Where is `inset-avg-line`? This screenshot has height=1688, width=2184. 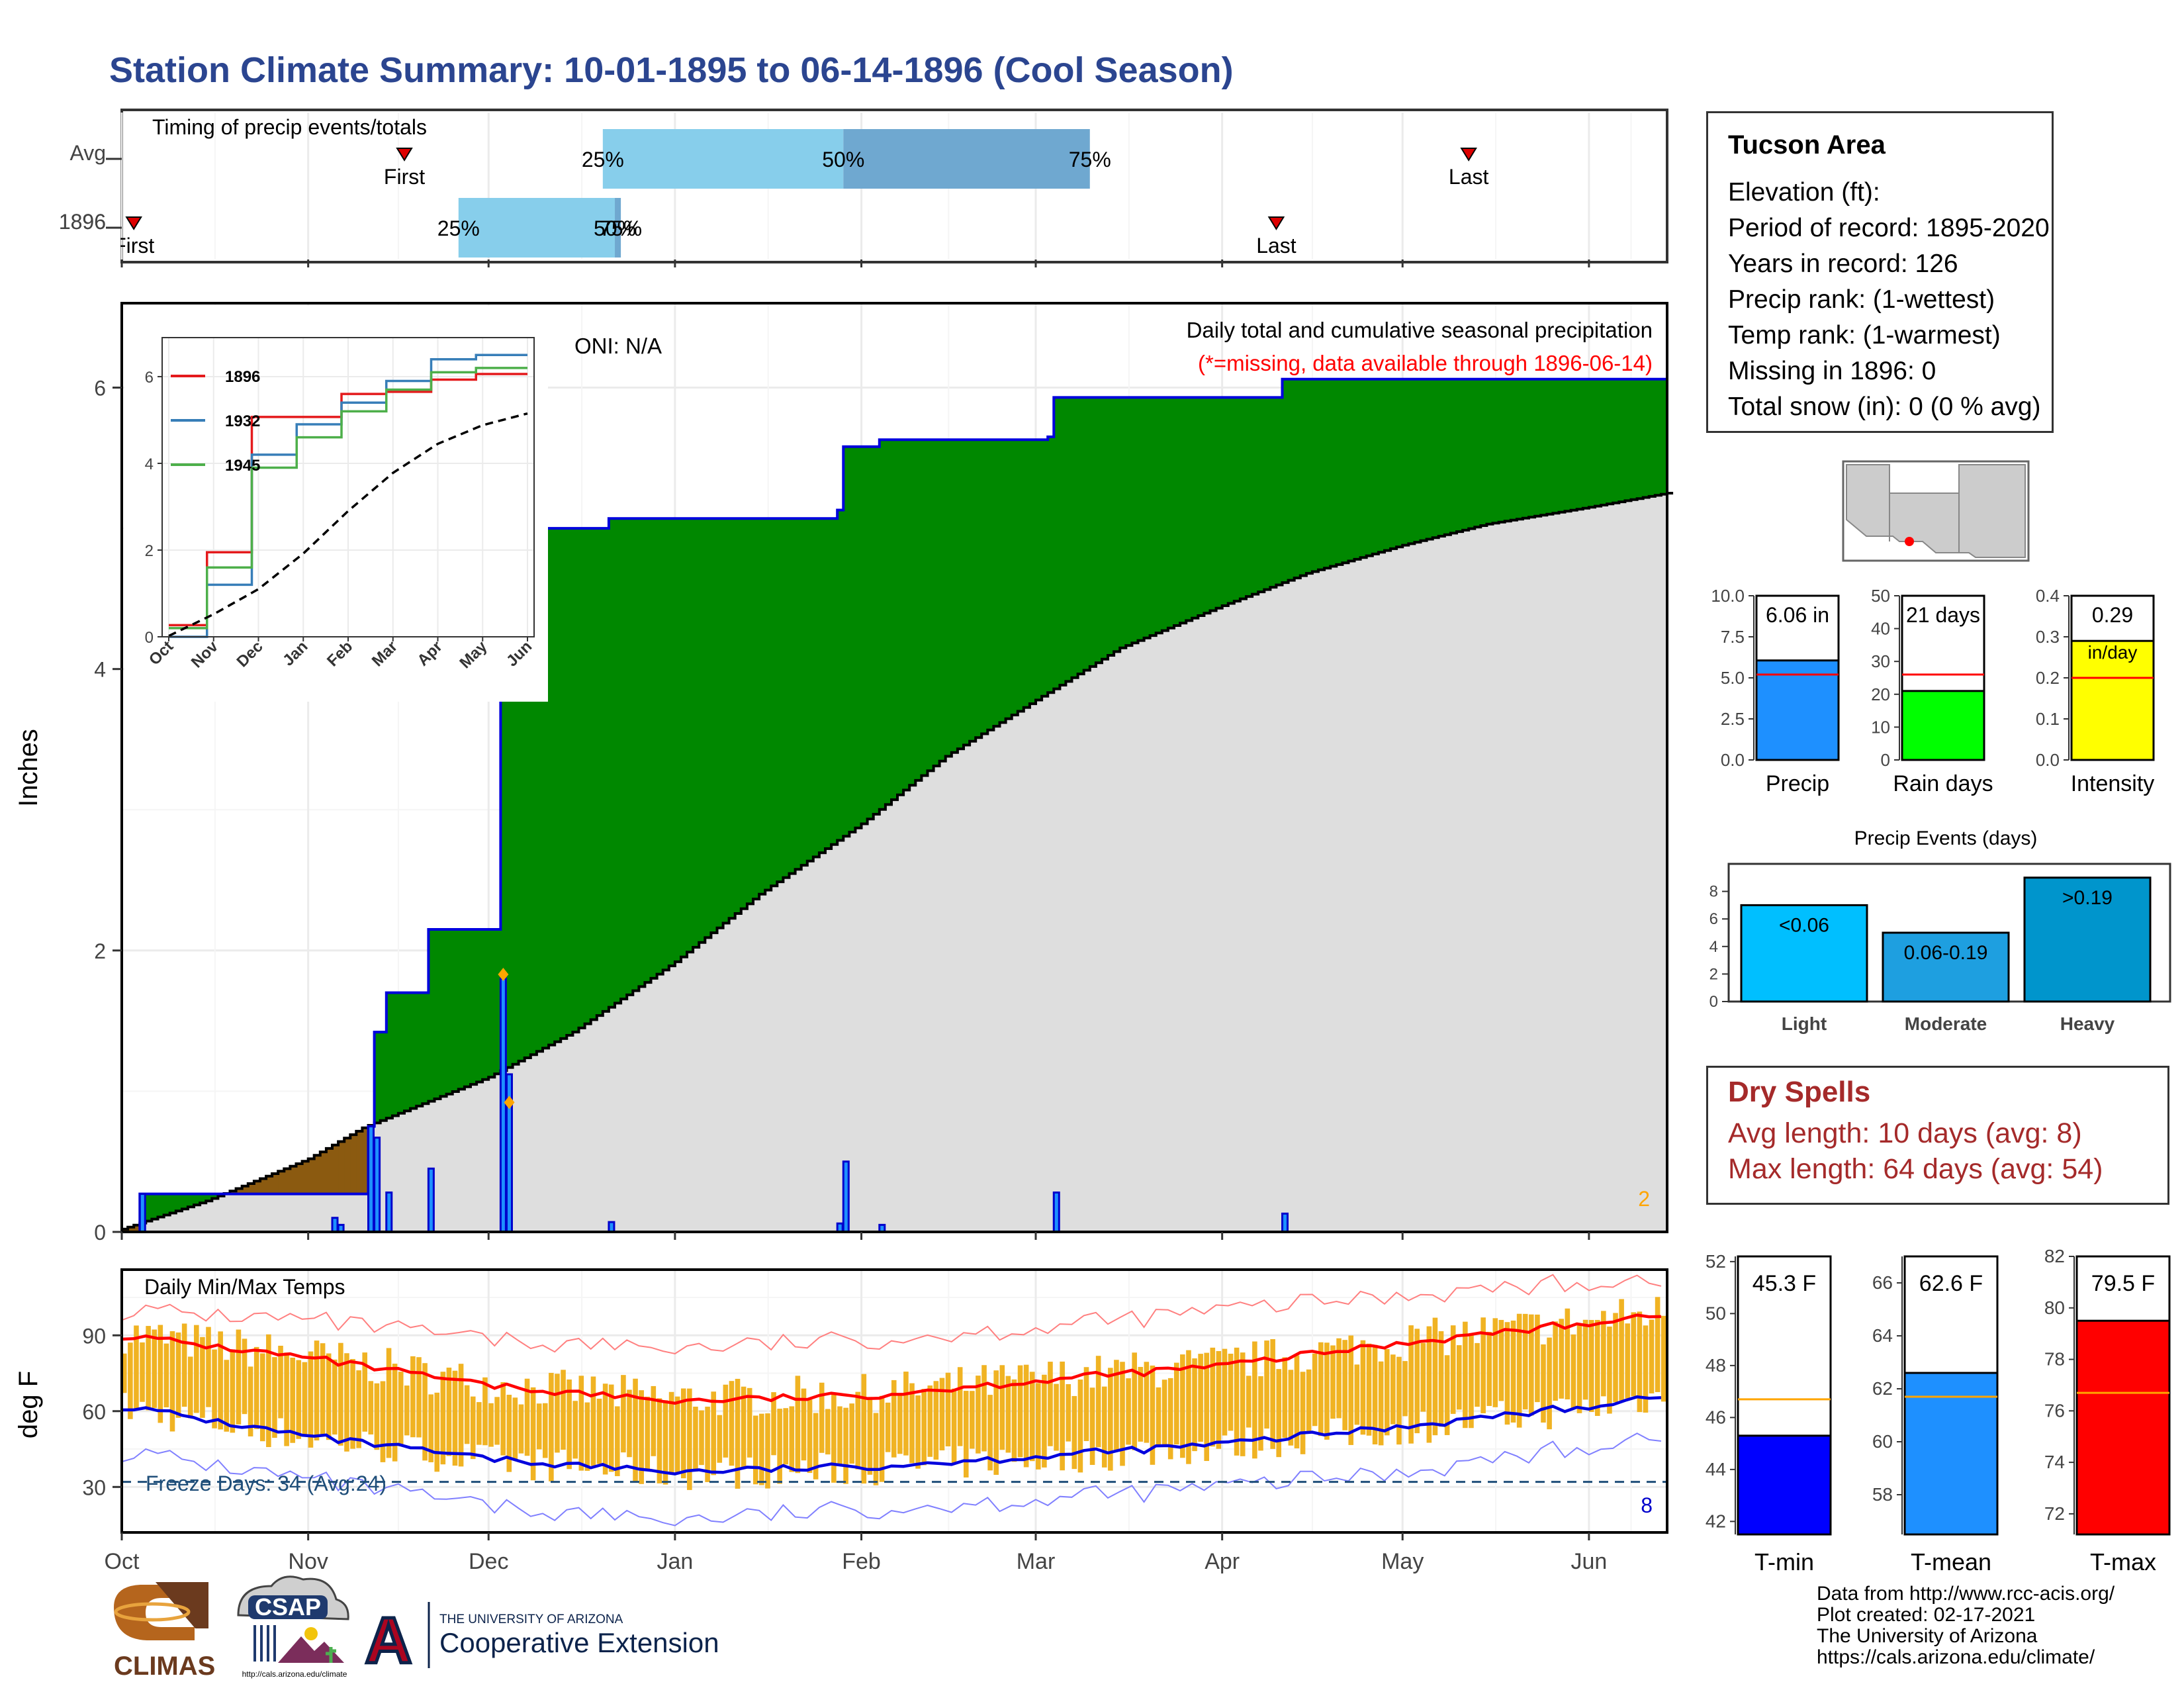 inset-avg-line is located at coordinates (348, 524).